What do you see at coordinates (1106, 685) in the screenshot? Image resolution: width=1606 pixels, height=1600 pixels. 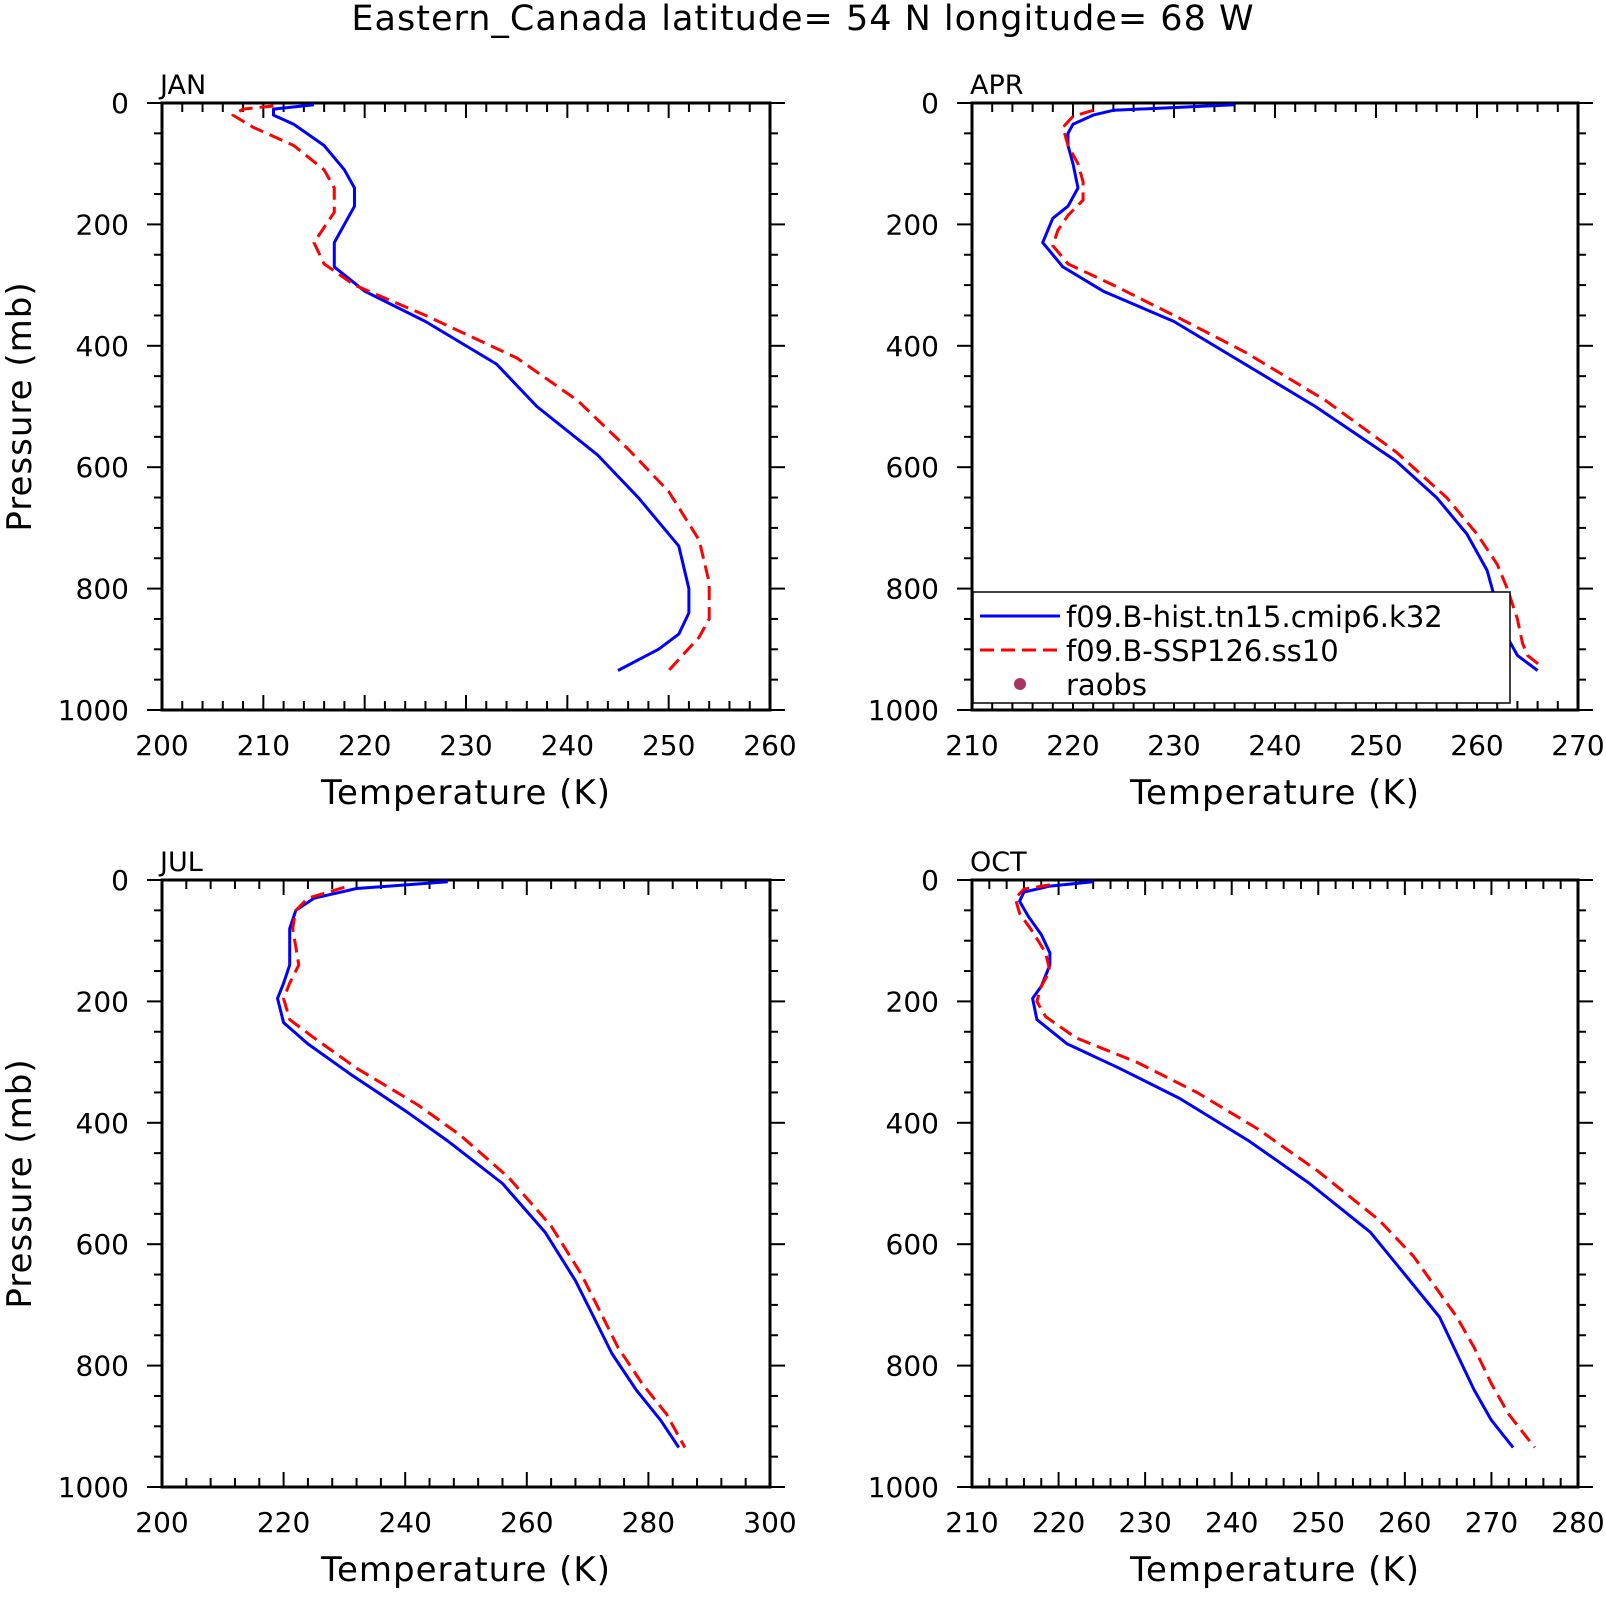 I see `legend-label: raobs` at bounding box center [1106, 685].